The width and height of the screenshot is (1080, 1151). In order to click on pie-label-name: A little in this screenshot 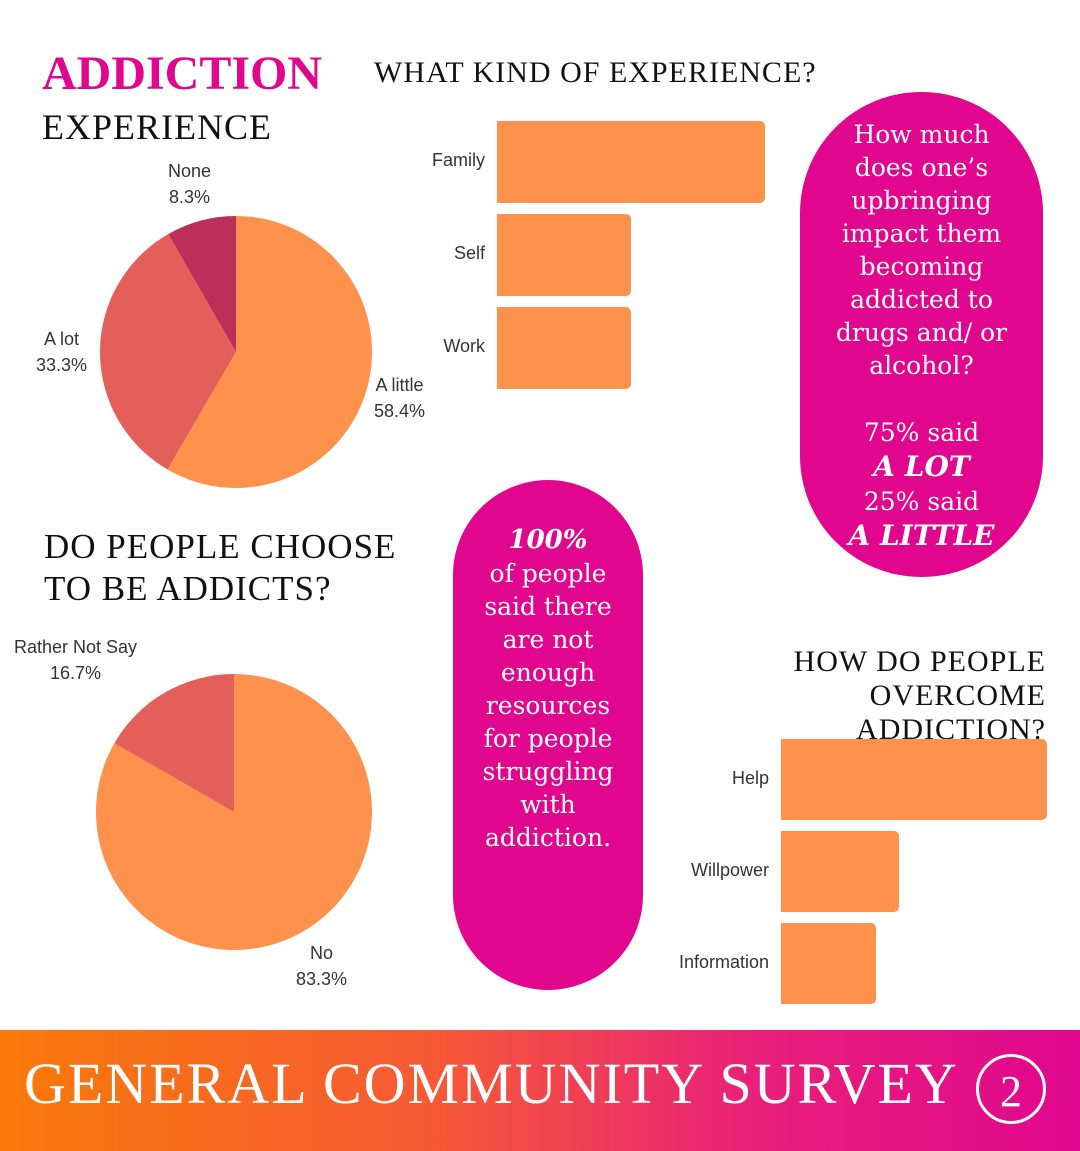, I will do `click(399, 385)`.